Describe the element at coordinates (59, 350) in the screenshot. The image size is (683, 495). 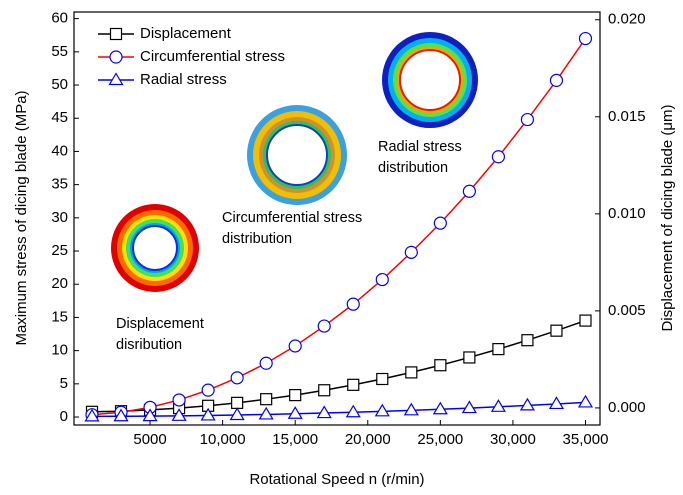
I see `y-tick-label: 10` at that location.